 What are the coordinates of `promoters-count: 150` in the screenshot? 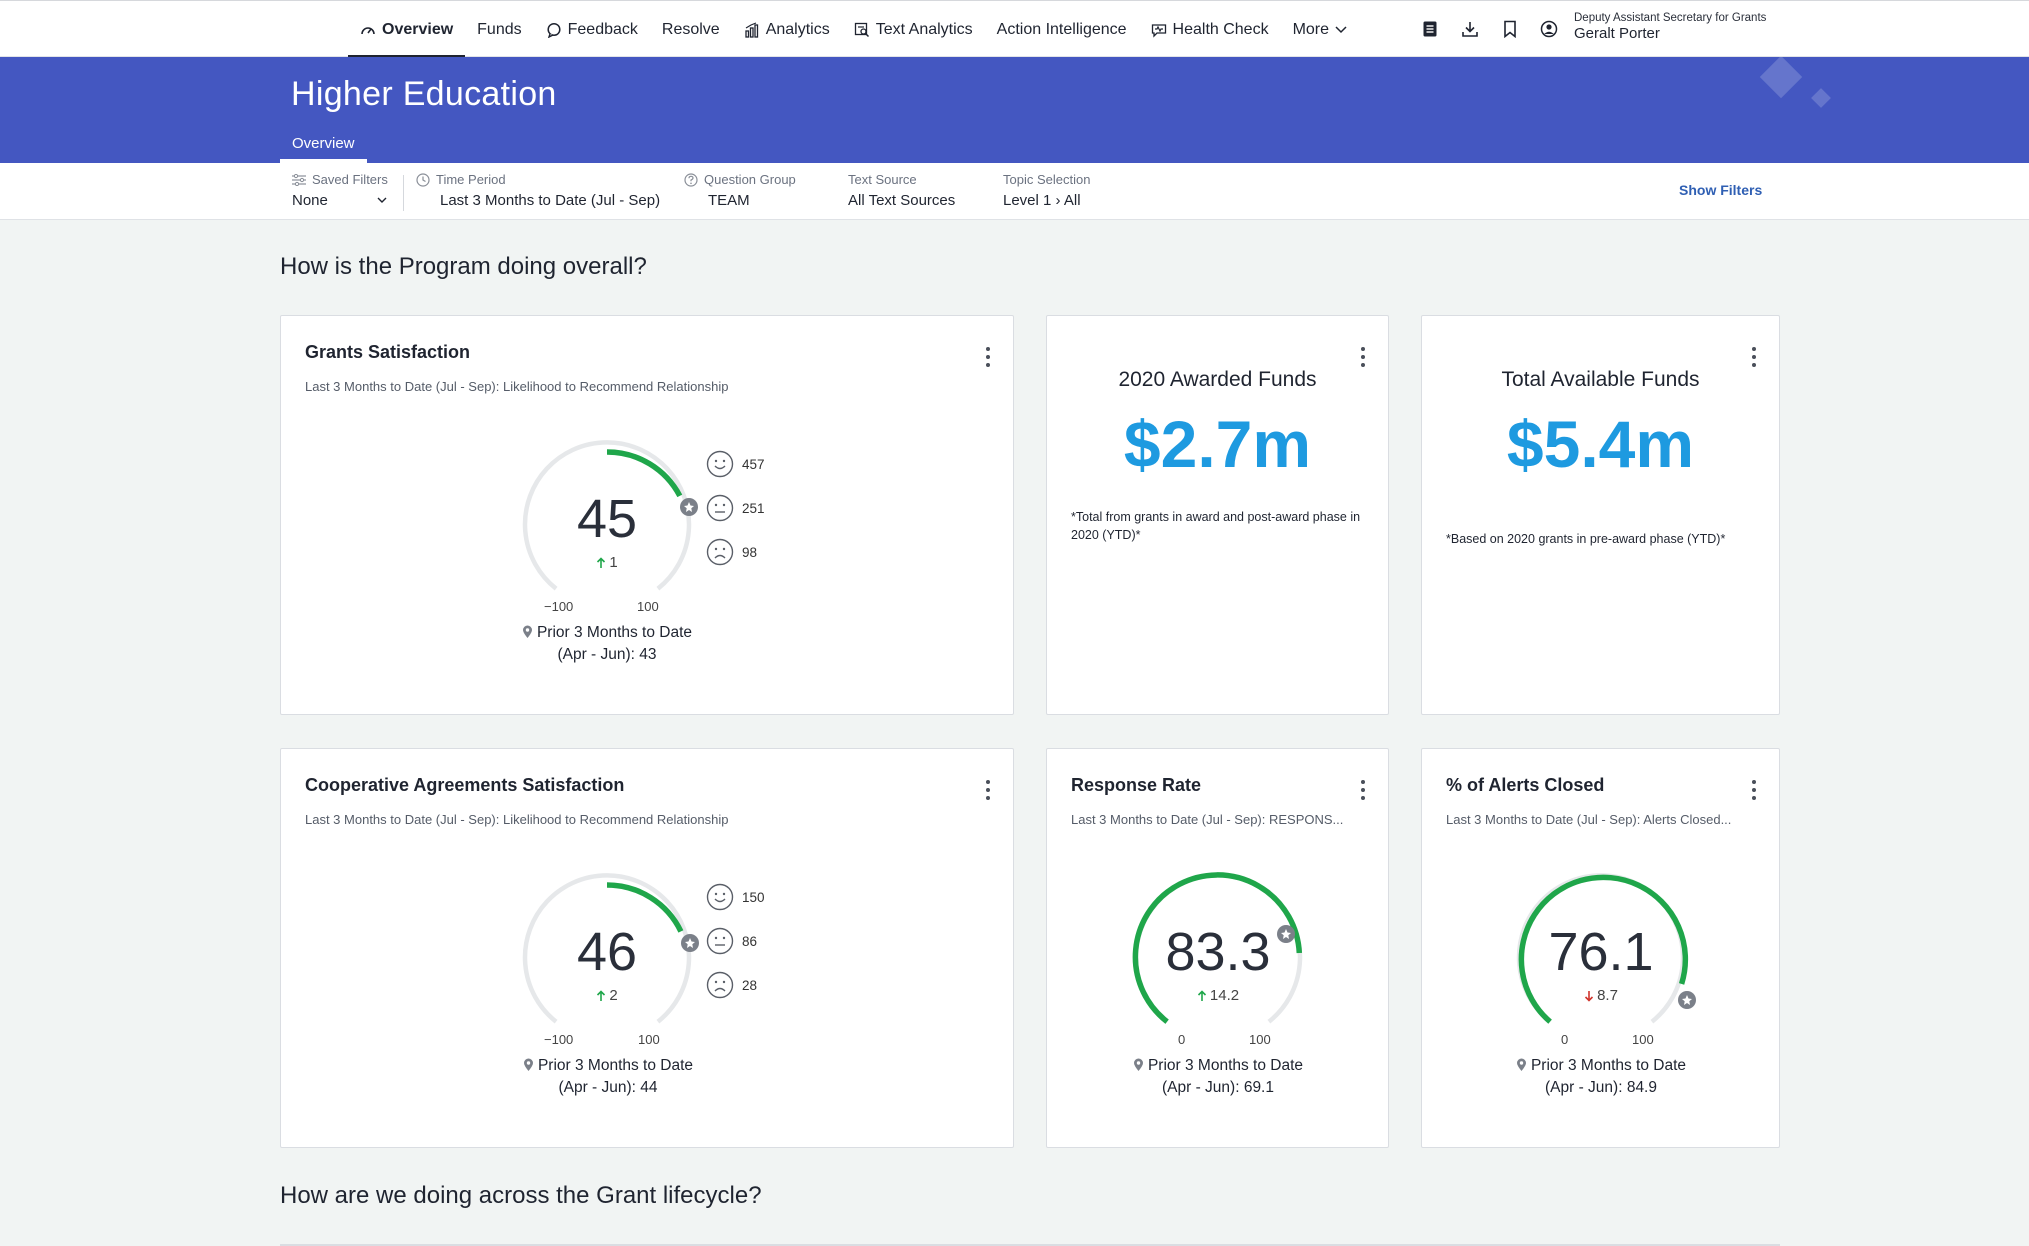 It's located at (753, 897).